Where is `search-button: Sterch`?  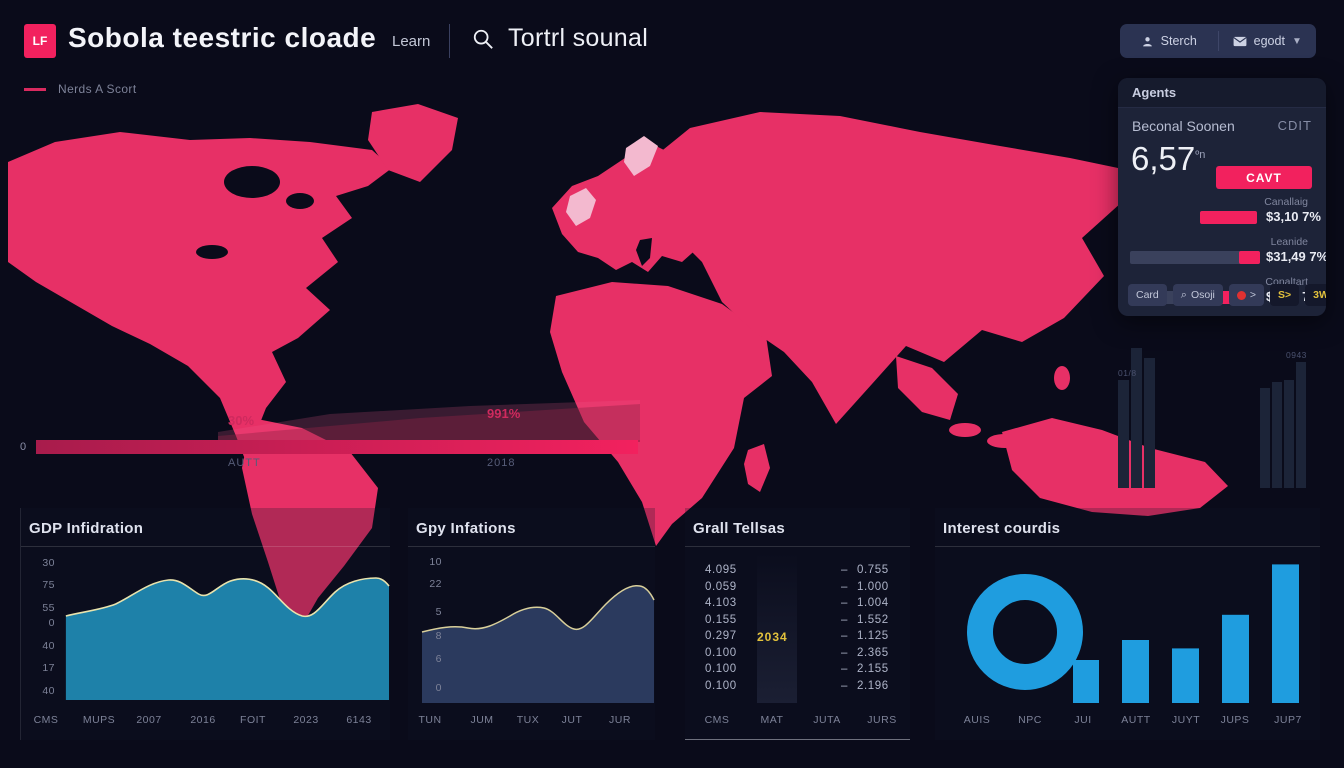 search-button: Sterch is located at coordinates (1169, 41).